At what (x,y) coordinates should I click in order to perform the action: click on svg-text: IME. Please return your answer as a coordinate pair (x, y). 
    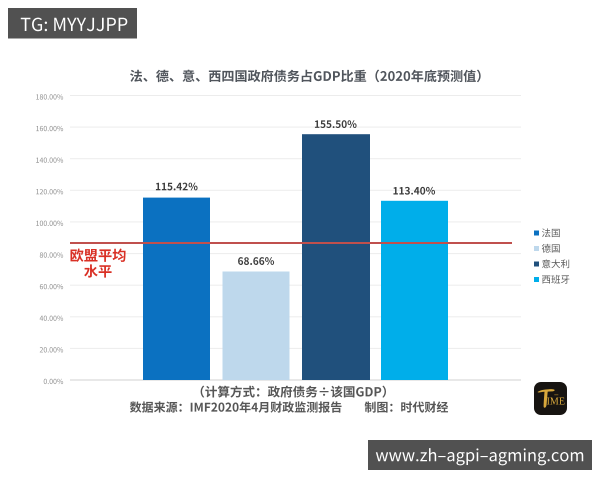
    Looking at the image, I should click on (556, 402).